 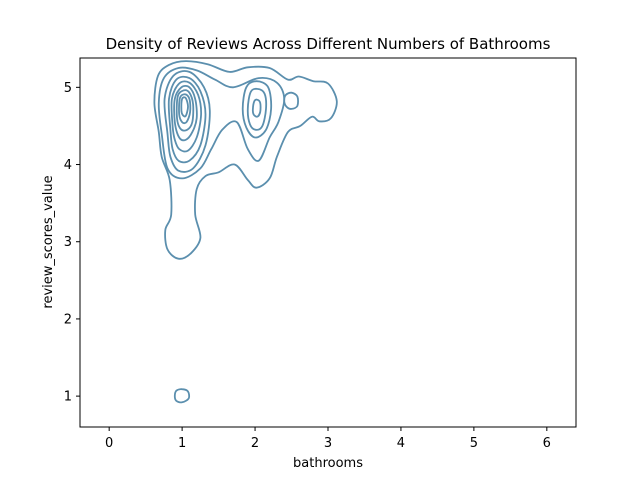 I want to click on x-axis-label: bathrooms, so click(x=328, y=463).